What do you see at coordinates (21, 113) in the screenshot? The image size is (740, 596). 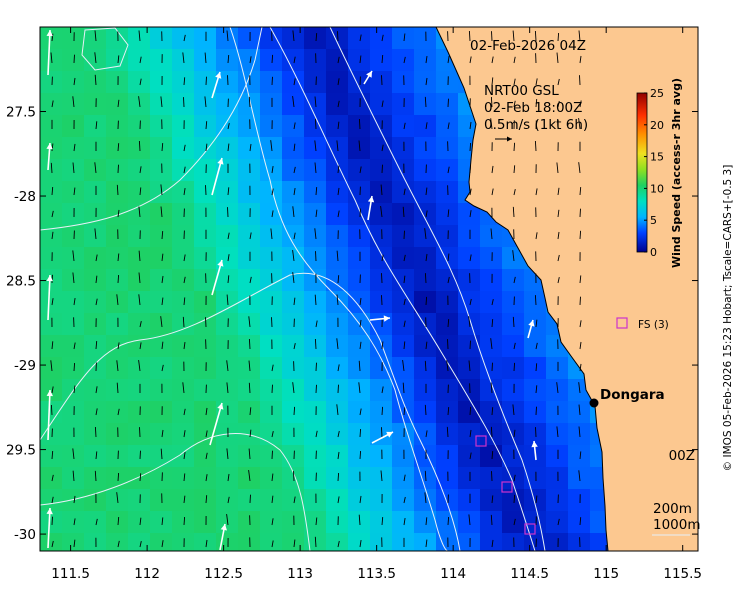 I see `y-tick-label: 27.5` at bounding box center [21, 113].